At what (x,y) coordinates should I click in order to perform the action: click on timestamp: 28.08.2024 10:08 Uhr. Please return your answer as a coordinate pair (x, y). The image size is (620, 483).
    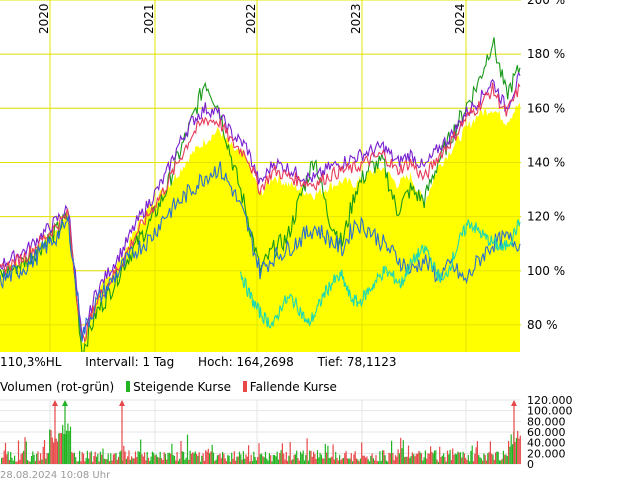
    Looking at the image, I should click on (55, 475).